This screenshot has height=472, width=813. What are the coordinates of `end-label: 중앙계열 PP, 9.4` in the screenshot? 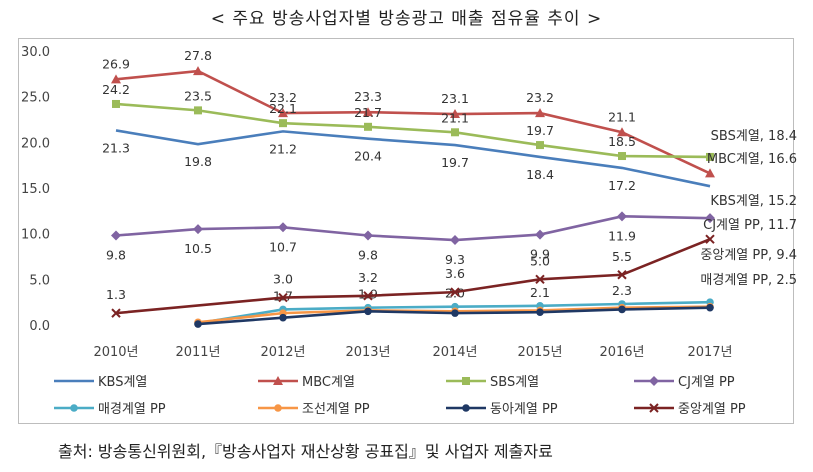 It's located at (748, 255).